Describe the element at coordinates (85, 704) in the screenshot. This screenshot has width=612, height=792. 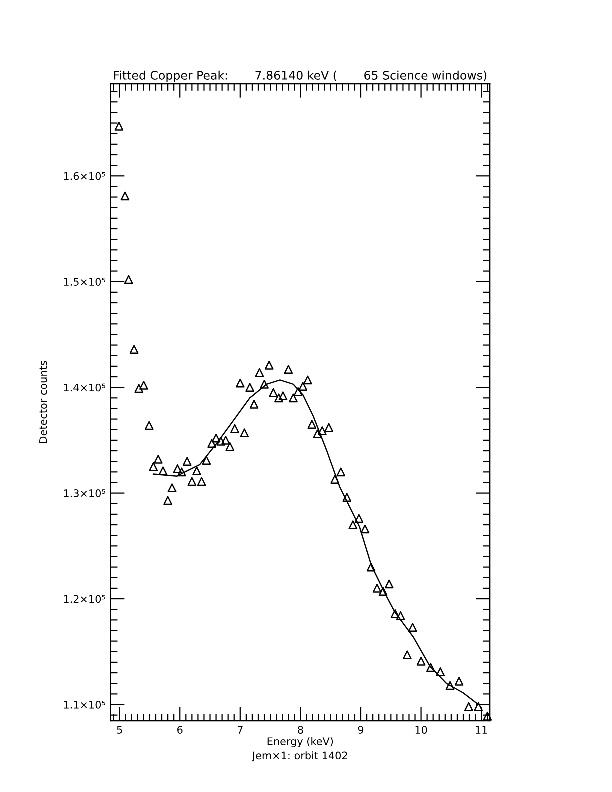
I see `y-tick-label: 1.1×10⁵` at that location.